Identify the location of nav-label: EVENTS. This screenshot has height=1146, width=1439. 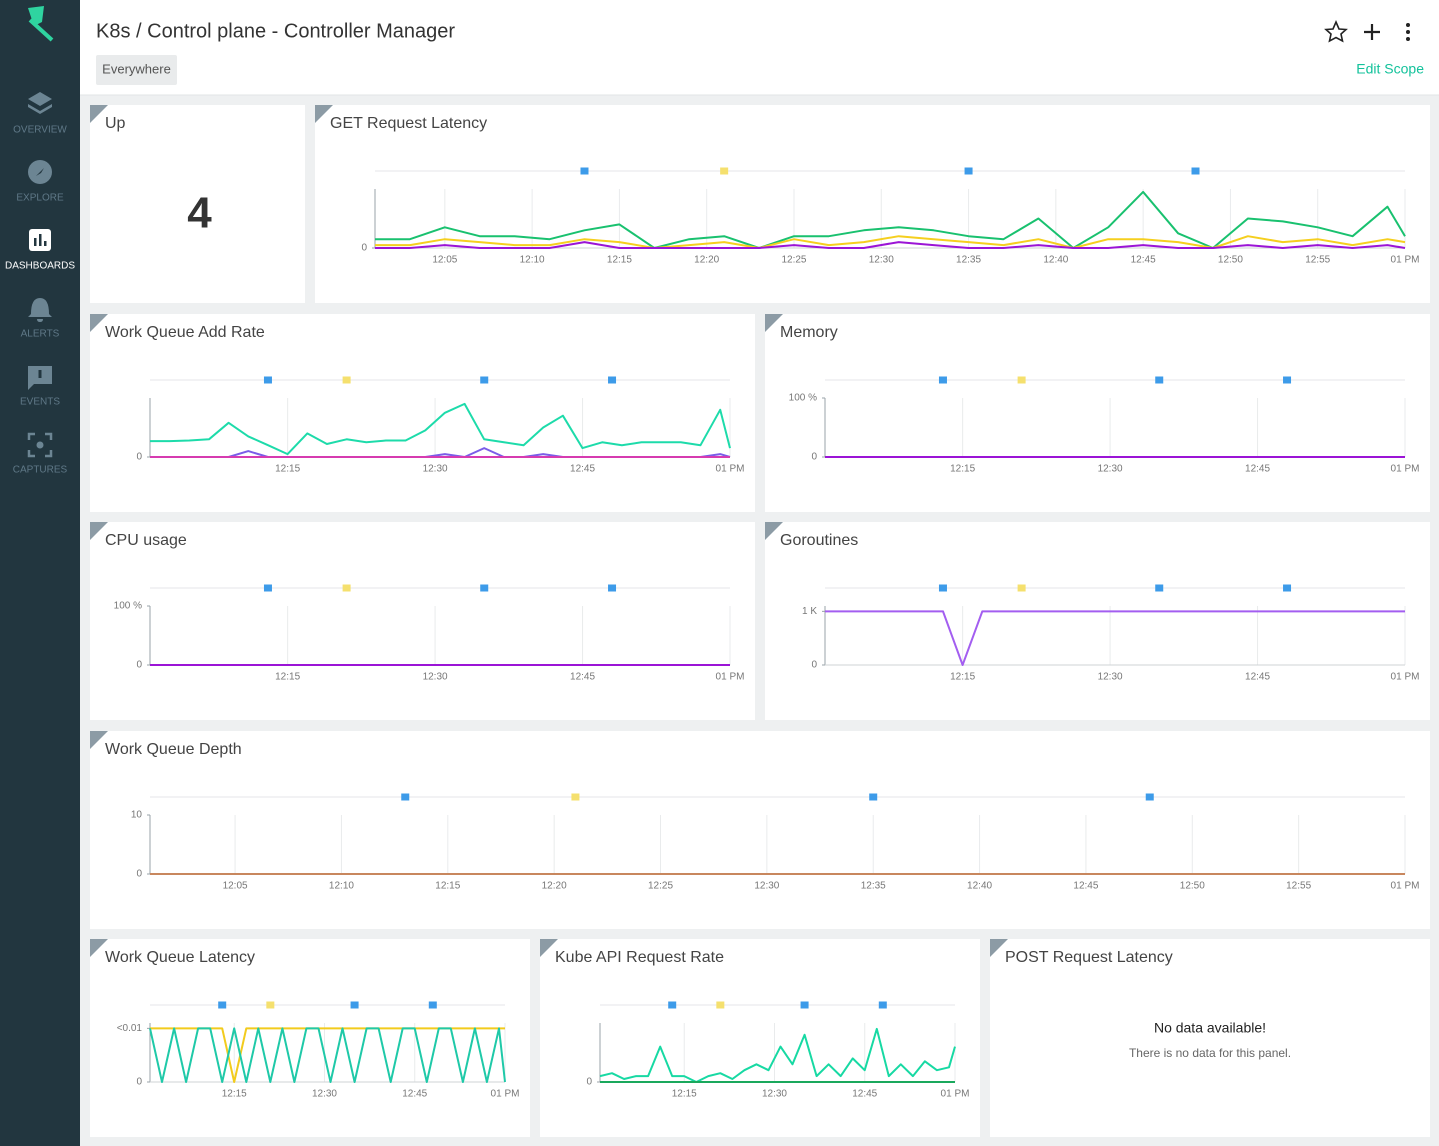
(40, 402).